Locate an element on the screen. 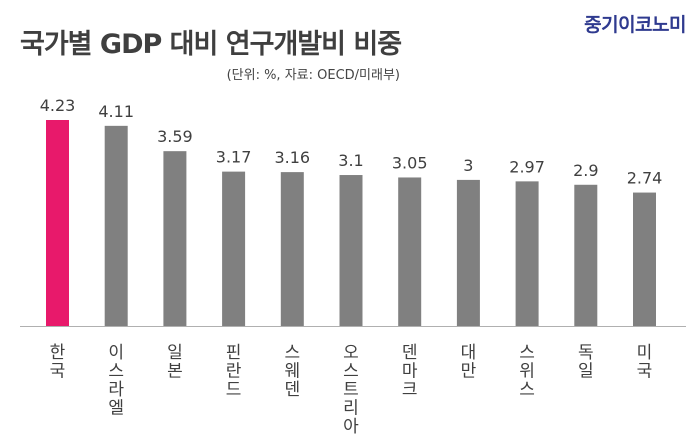 The width and height of the screenshot is (700, 438). value-label-8: 2.97 is located at coordinates (527, 166).